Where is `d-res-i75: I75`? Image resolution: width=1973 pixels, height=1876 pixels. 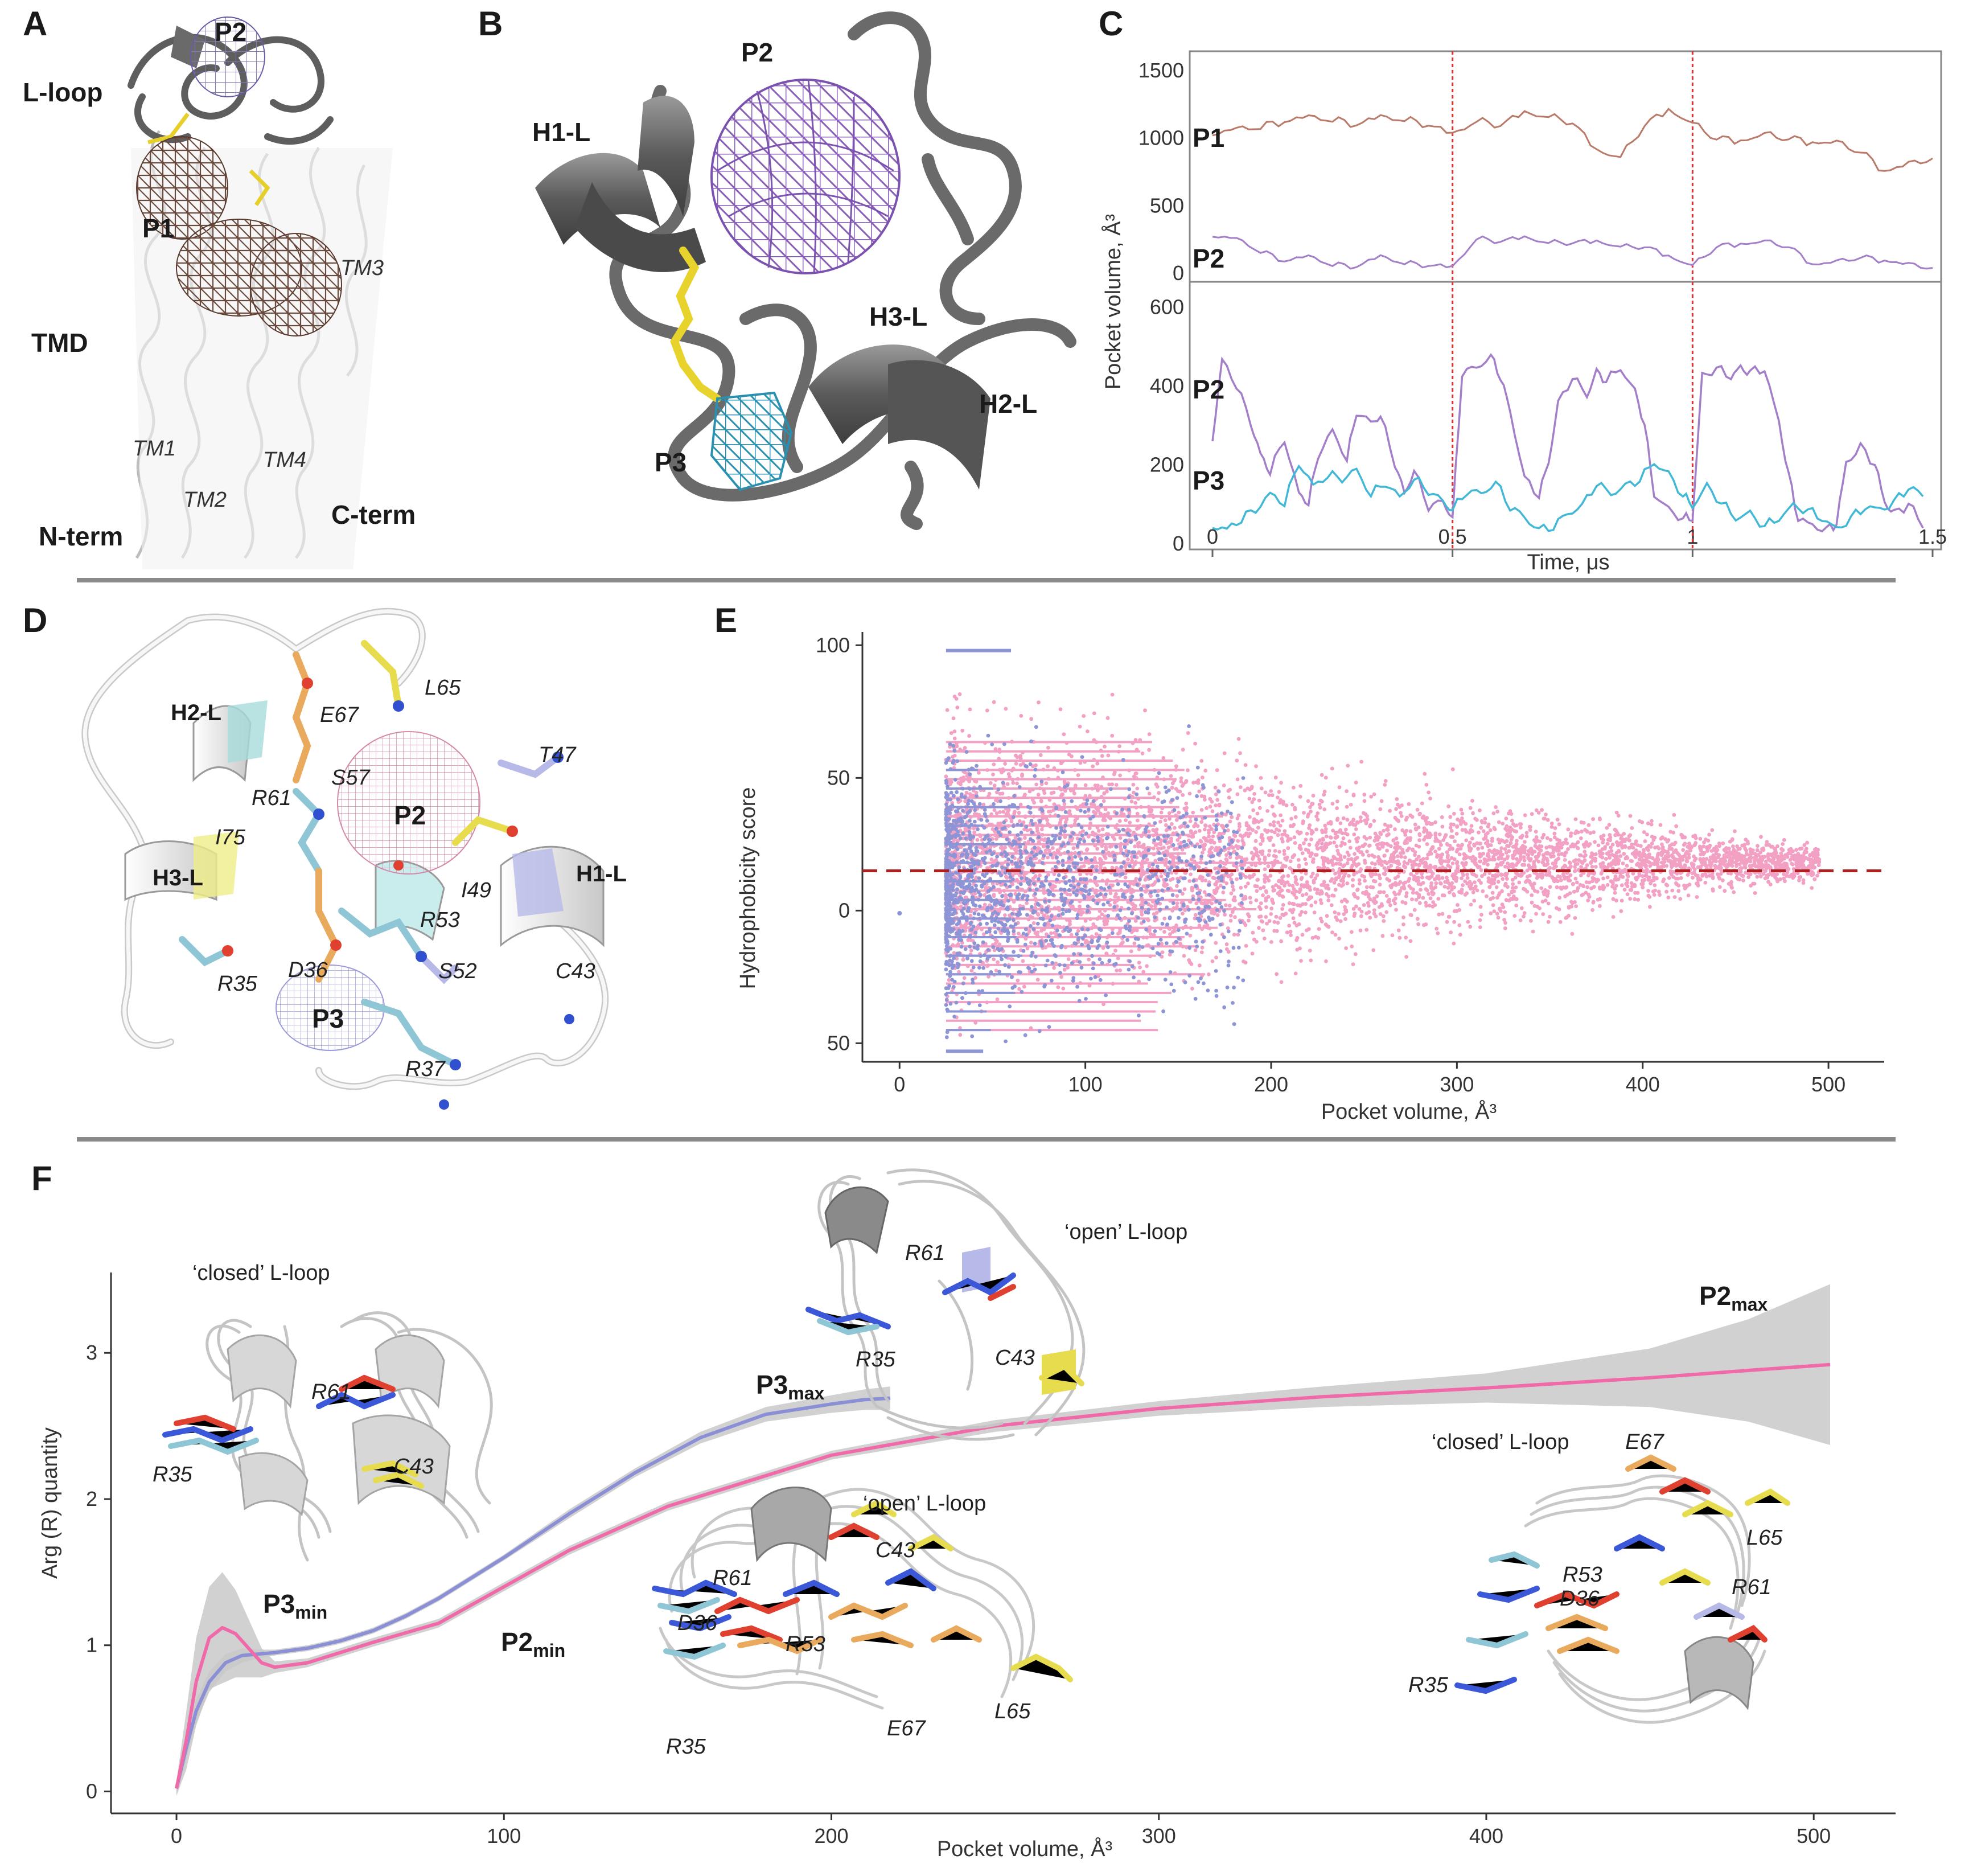
d-res-i75: I75 is located at coordinates (230, 837).